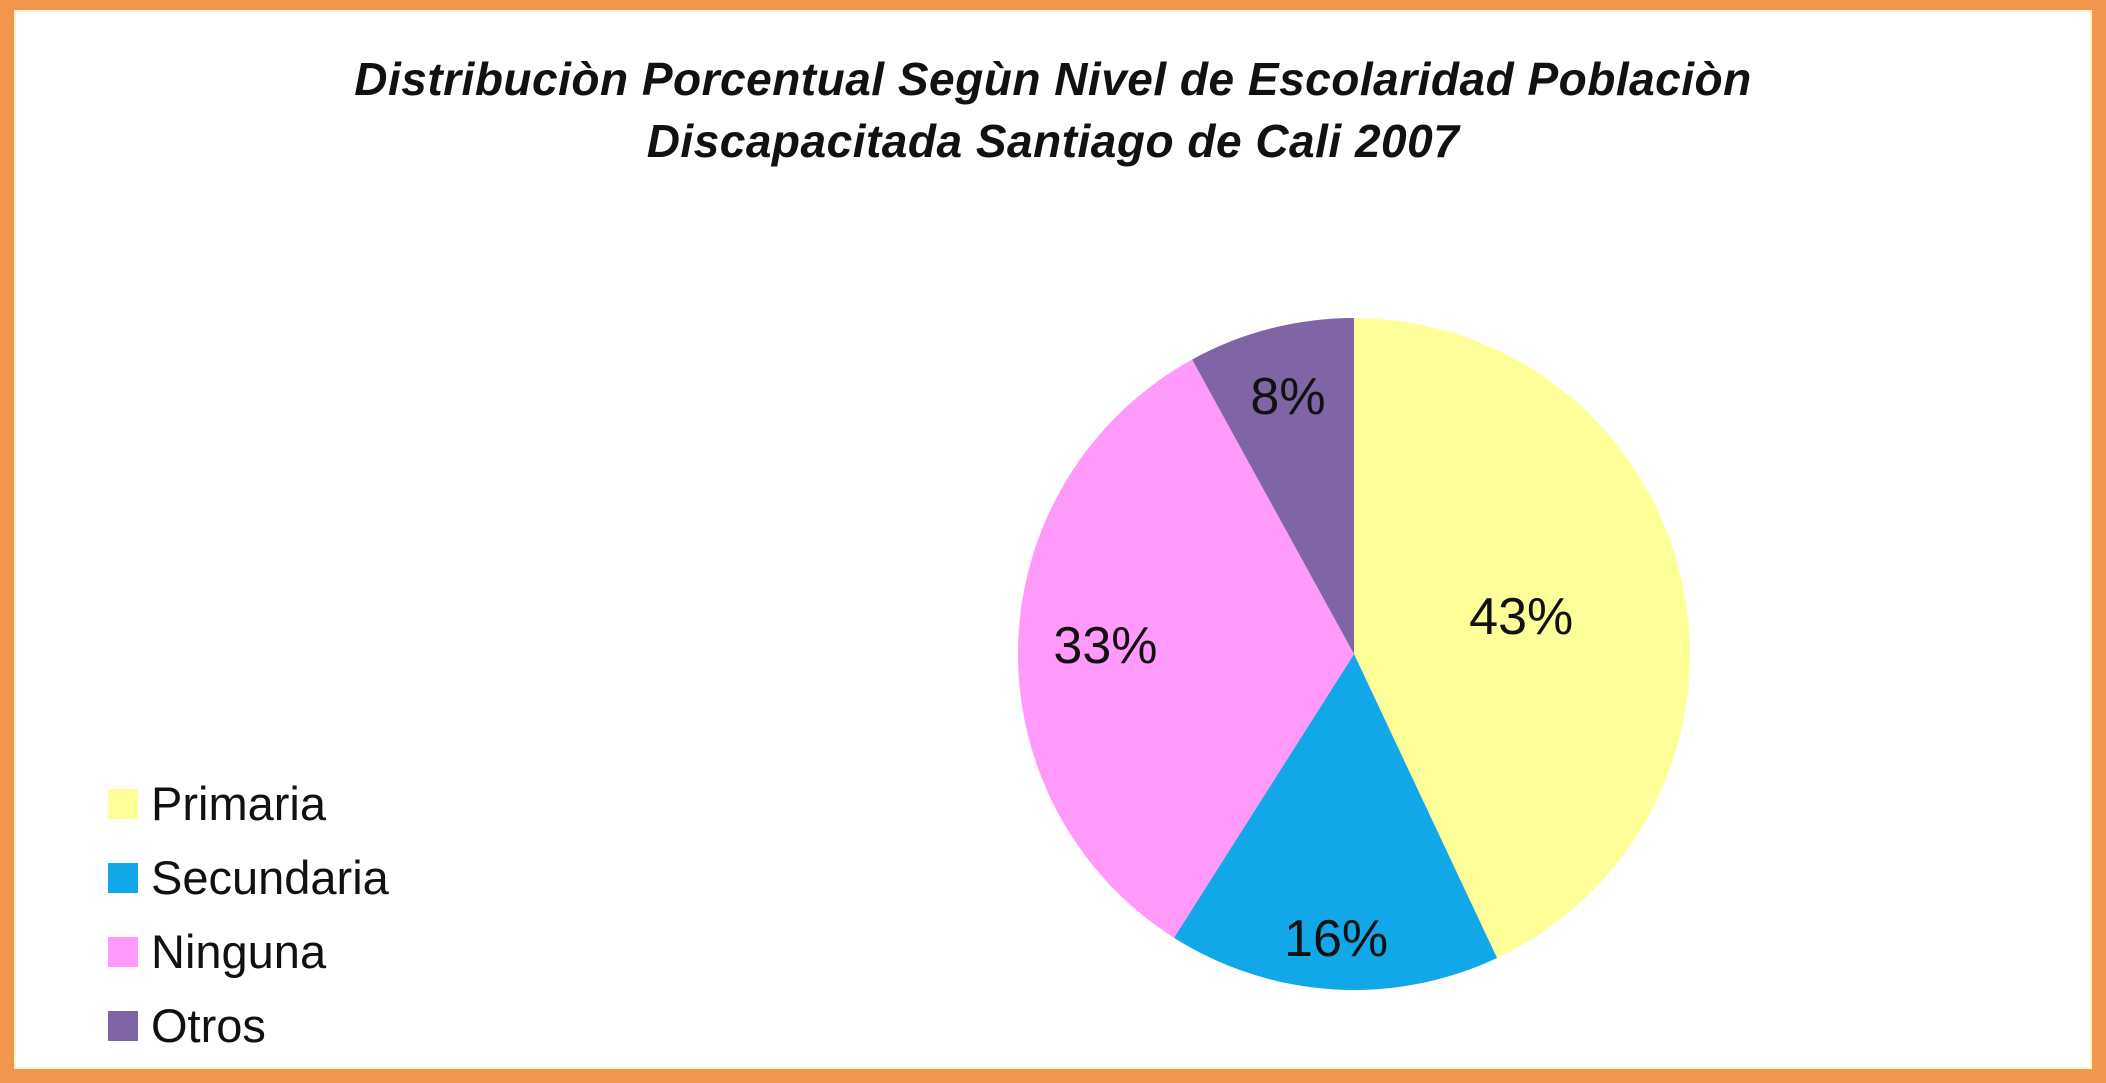 The width and height of the screenshot is (2106, 1083). I want to click on legend-swatch-otros, so click(123, 1025).